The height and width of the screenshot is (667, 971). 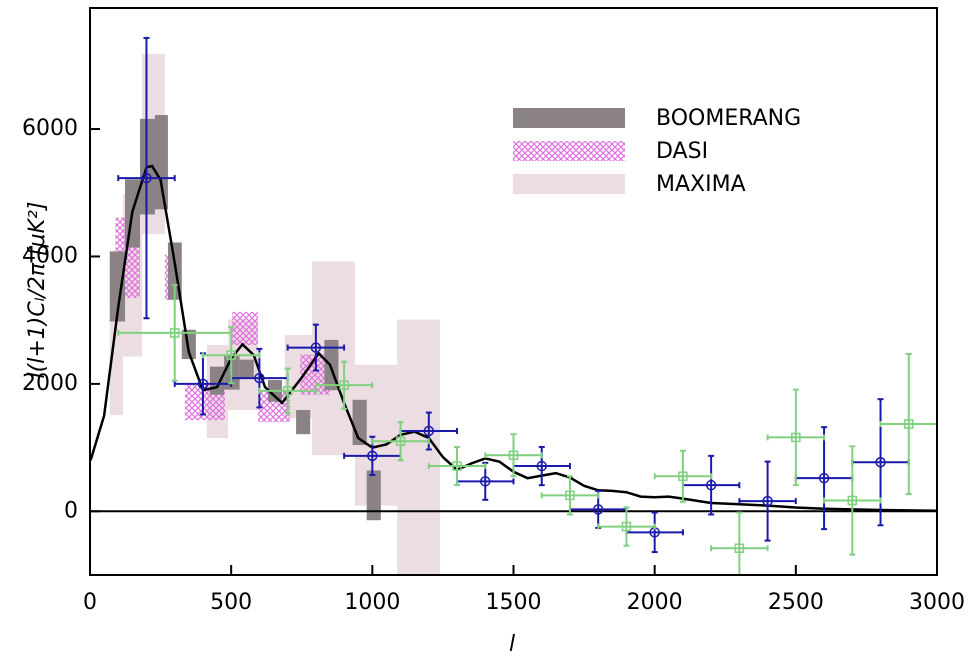 What do you see at coordinates (50, 255) in the screenshot?
I see `y-tick-label: 4000` at bounding box center [50, 255].